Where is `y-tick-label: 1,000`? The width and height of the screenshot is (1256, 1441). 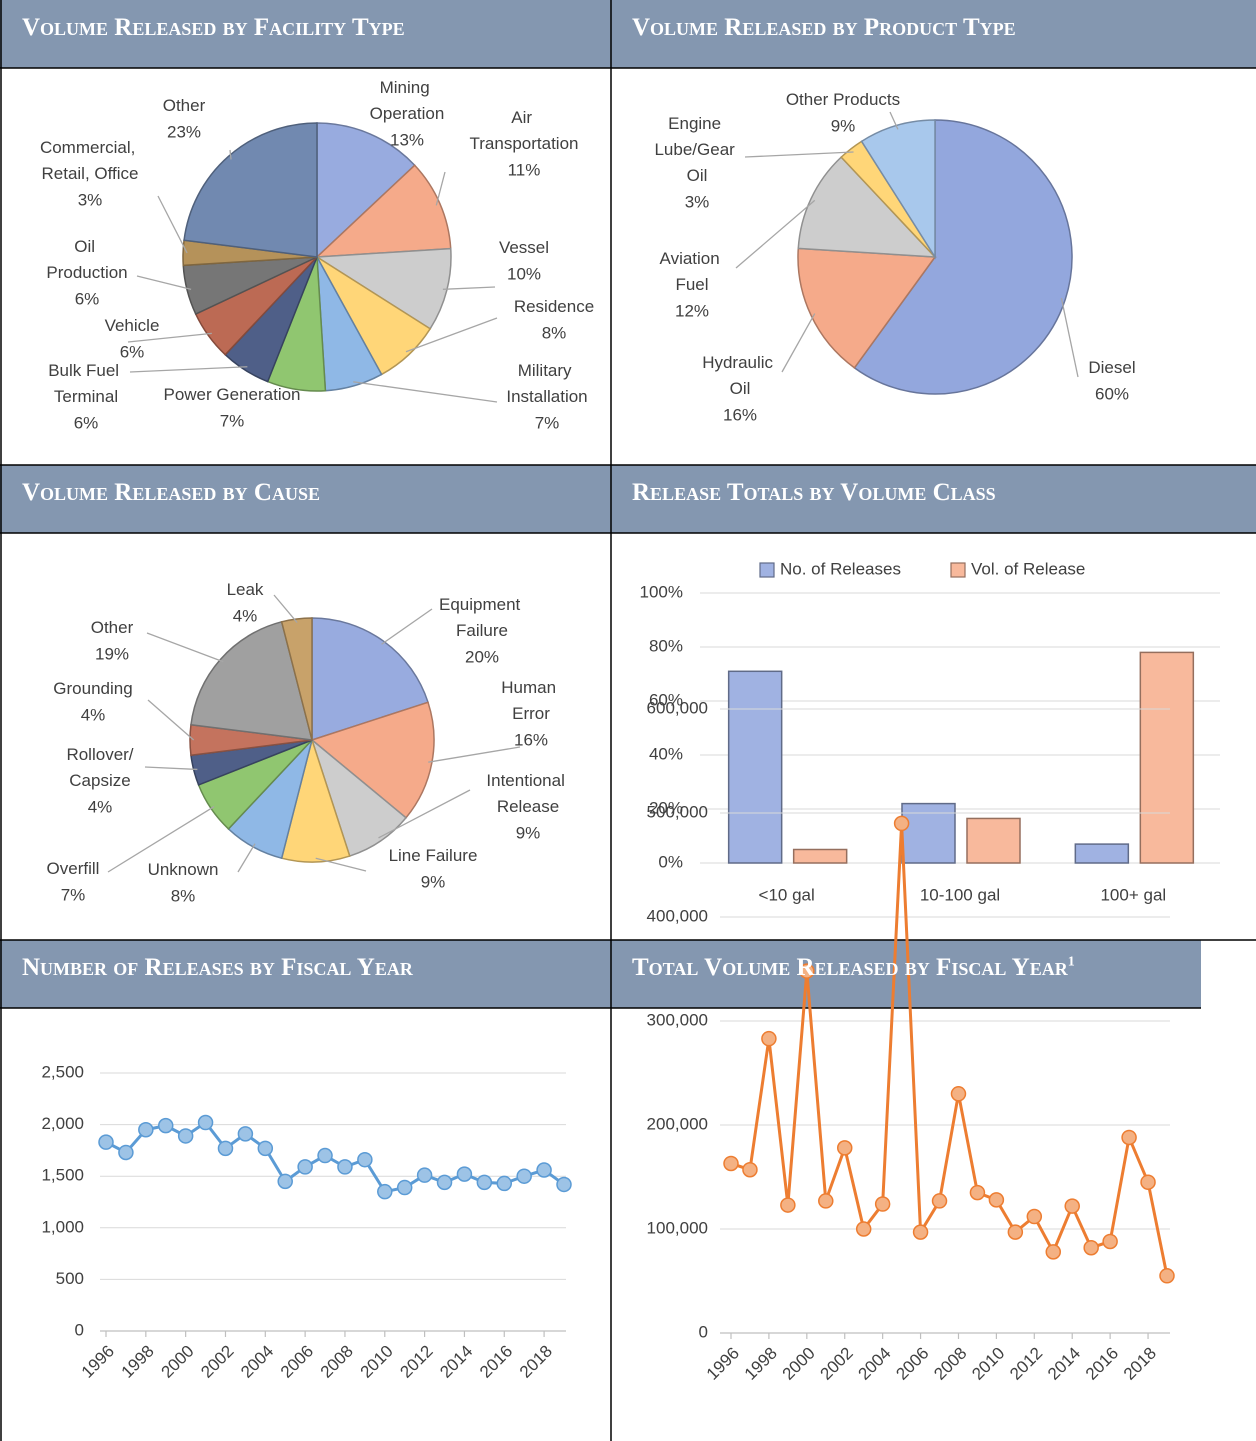 y-tick-label: 1,000 is located at coordinates (62, 1226).